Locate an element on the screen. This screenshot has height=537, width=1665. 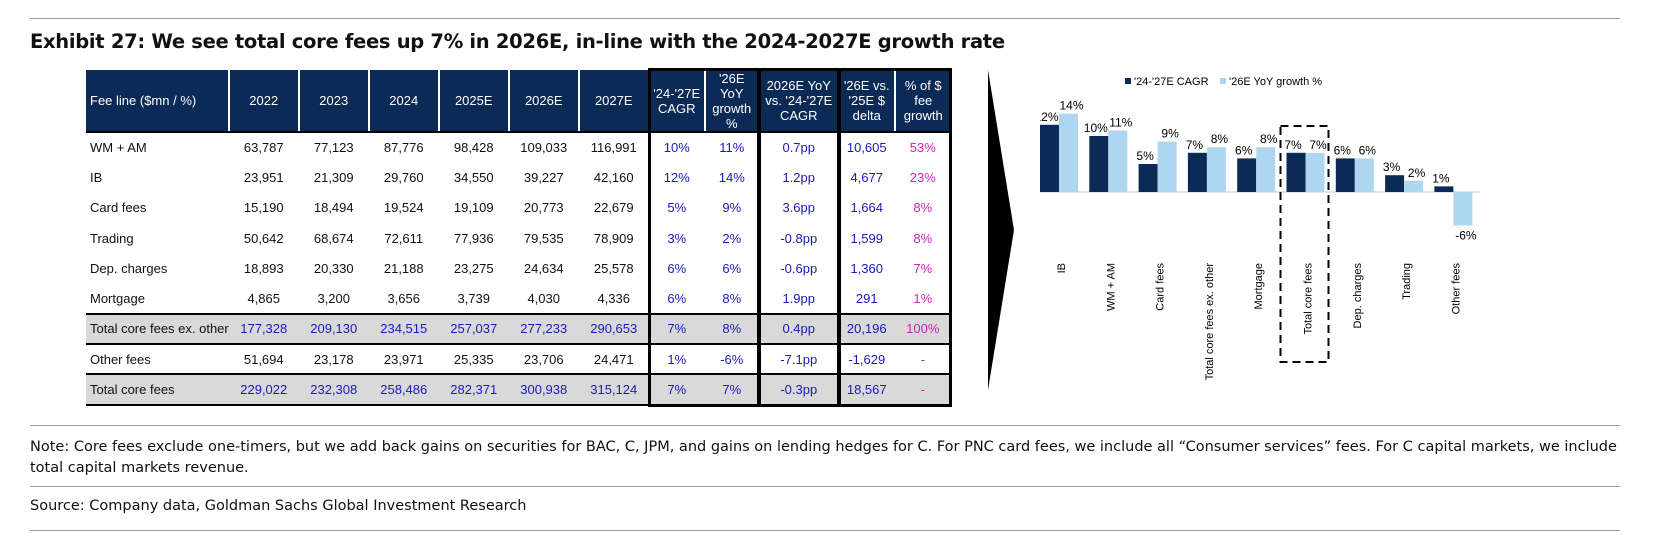
table-cell: 98,428 is located at coordinates (473, 148).